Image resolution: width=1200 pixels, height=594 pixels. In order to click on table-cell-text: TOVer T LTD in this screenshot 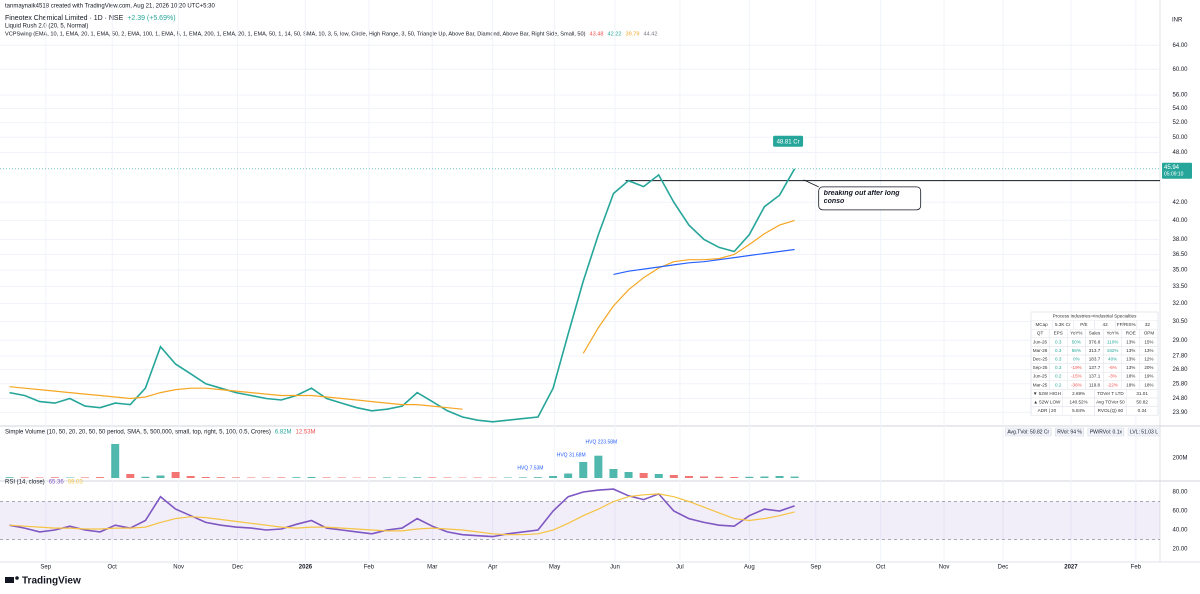, I will do `click(1110, 393)`.